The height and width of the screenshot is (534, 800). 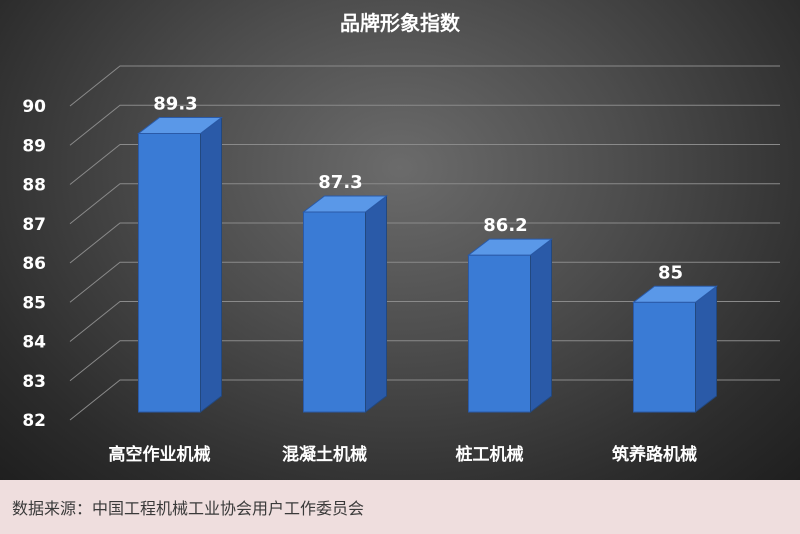 What do you see at coordinates (403, 454) in the screenshot?
I see `category-labels: 高空作业机械 混凝土机械 桩工机械 筑养路机械` at bounding box center [403, 454].